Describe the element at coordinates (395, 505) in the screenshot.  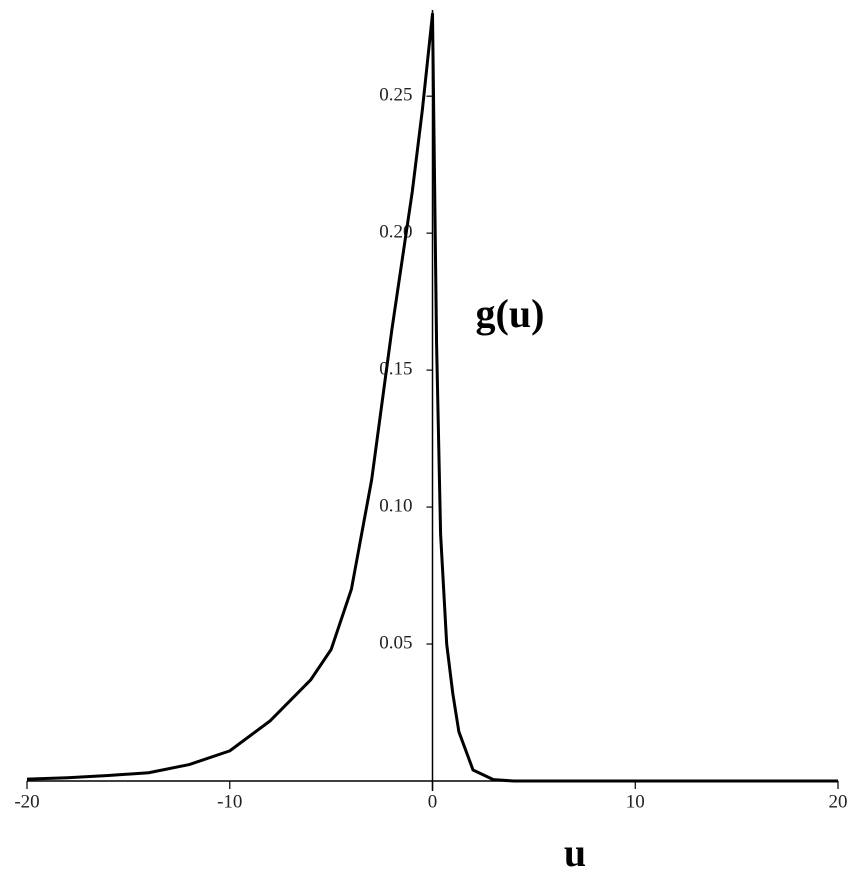
I see `y-tick-label: 0.10` at that location.